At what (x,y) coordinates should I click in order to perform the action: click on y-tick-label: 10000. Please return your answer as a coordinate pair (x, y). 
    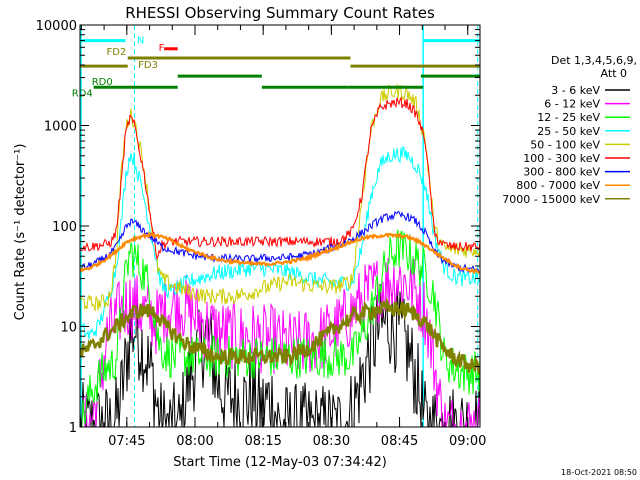
    Looking at the image, I should click on (56, 26).